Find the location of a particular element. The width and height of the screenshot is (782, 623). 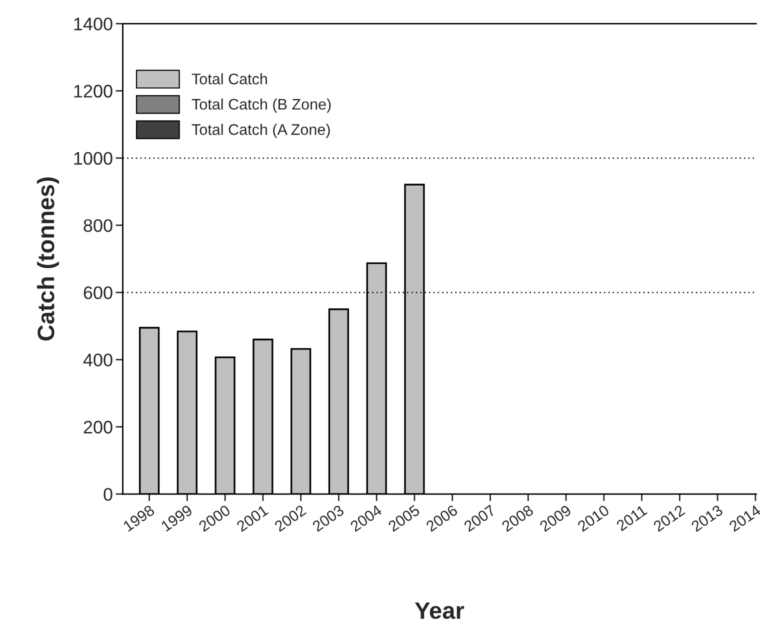

y-tick-label: 1200 is located at coordinates (93, 91).